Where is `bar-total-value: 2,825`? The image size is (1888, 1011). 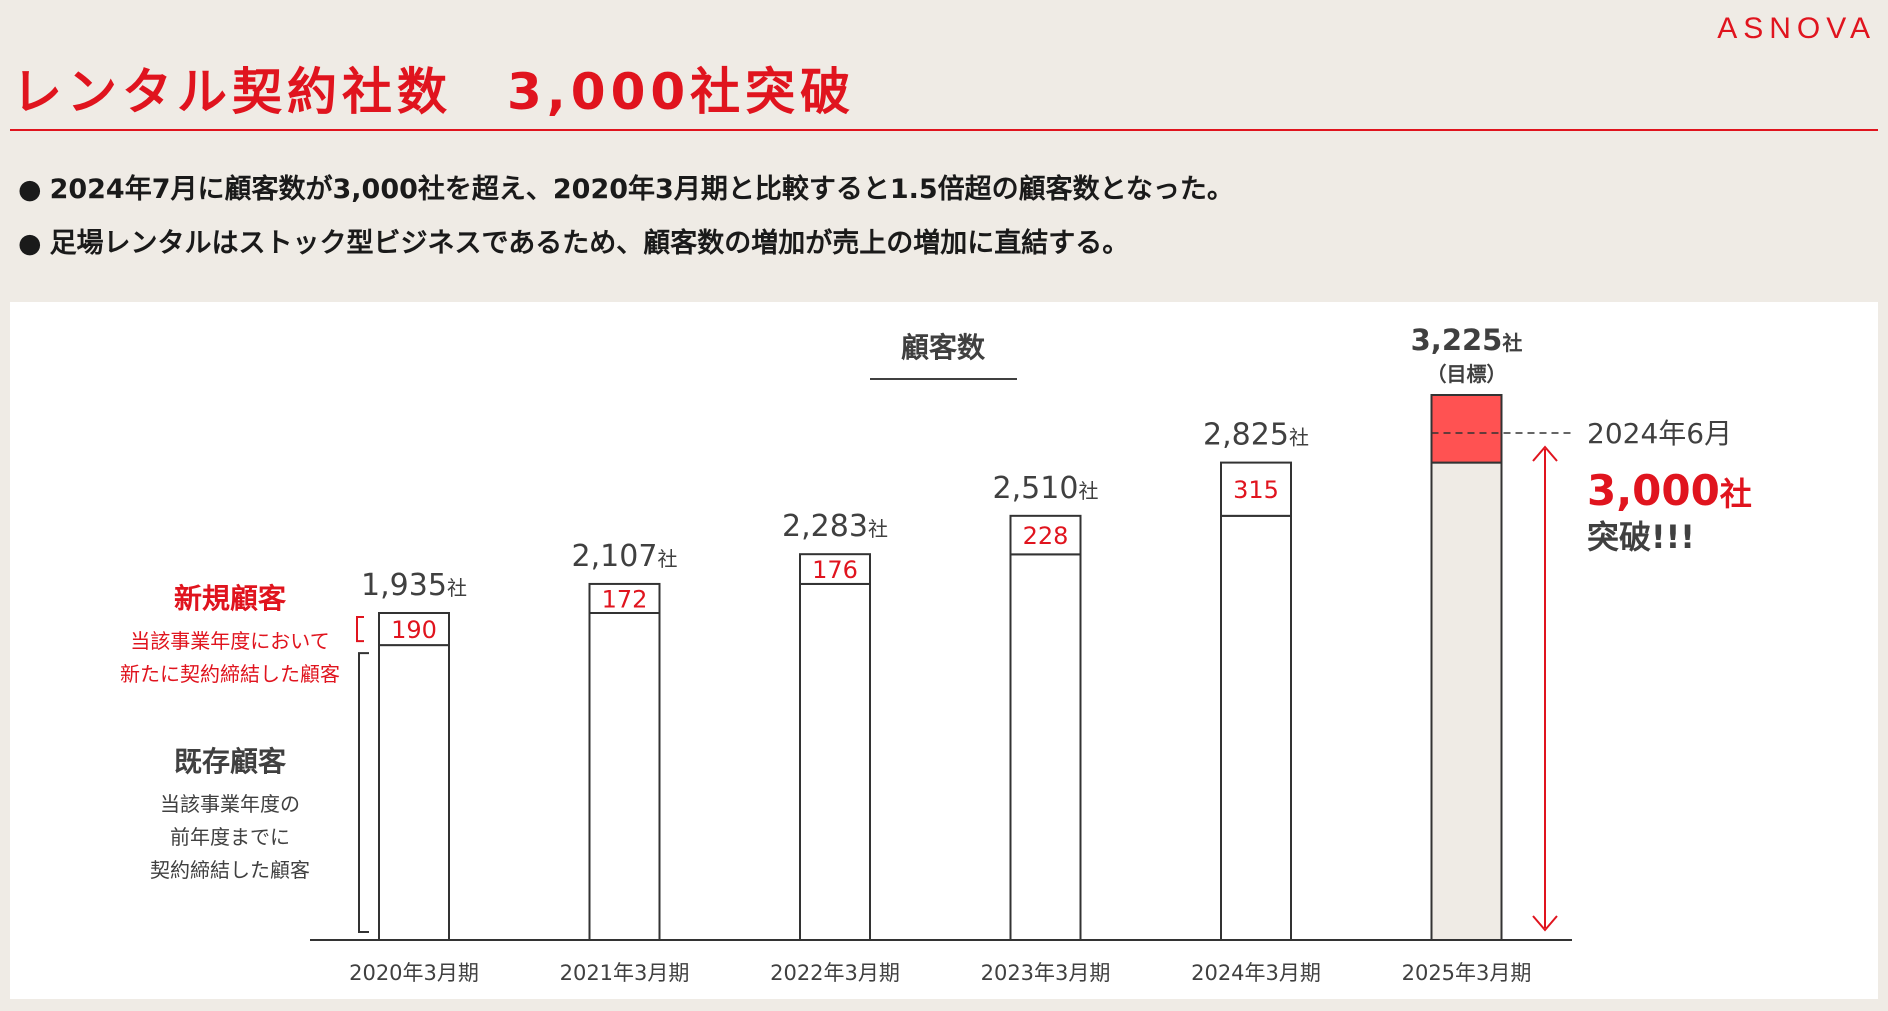 bar-total-value: 2,825 is located at coordinates (1246, 435).